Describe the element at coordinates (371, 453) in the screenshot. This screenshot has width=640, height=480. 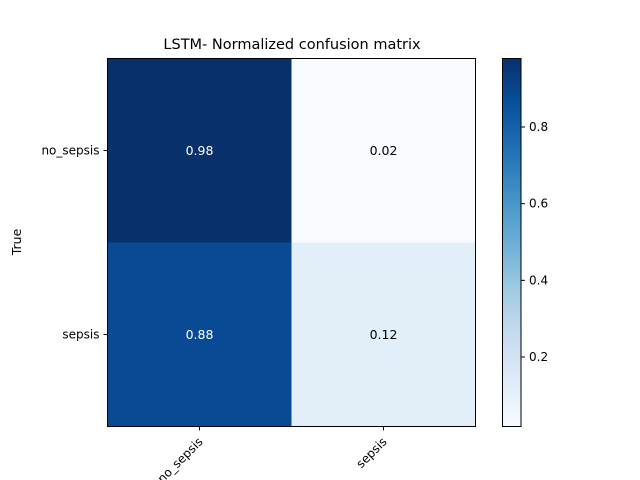
I see `x-tick-label-1: sepsis` at that location.